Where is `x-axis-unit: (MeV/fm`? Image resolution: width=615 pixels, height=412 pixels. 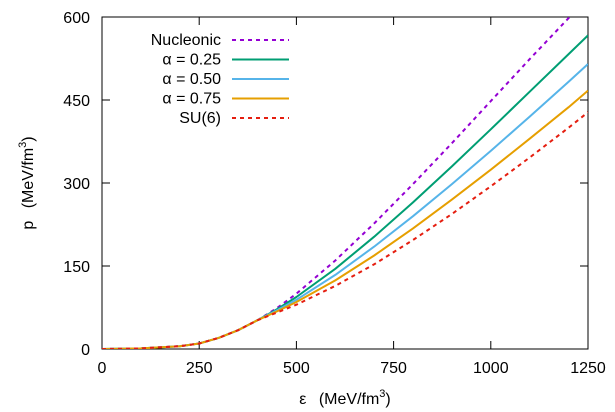
x-axis-unit: (MeV/fm is located at coordinates (349, 399).